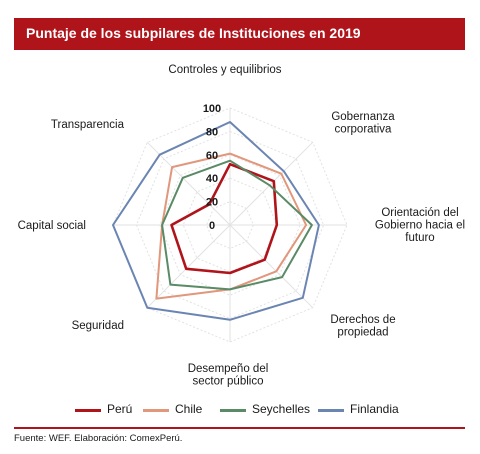  What do you see at coordinates (98, 326) in the screenshot?
I see `axis-label-5: Seguridad` at bounding box center [98, 326].